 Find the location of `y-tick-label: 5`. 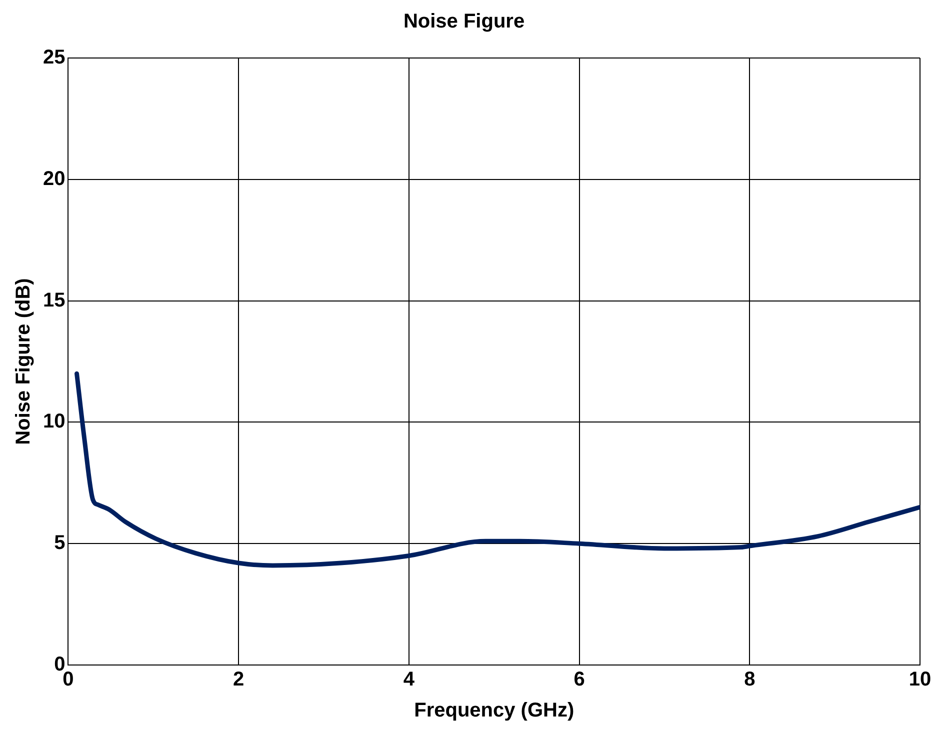

y-tick-label: 5 is located at coordinates (60, 543).